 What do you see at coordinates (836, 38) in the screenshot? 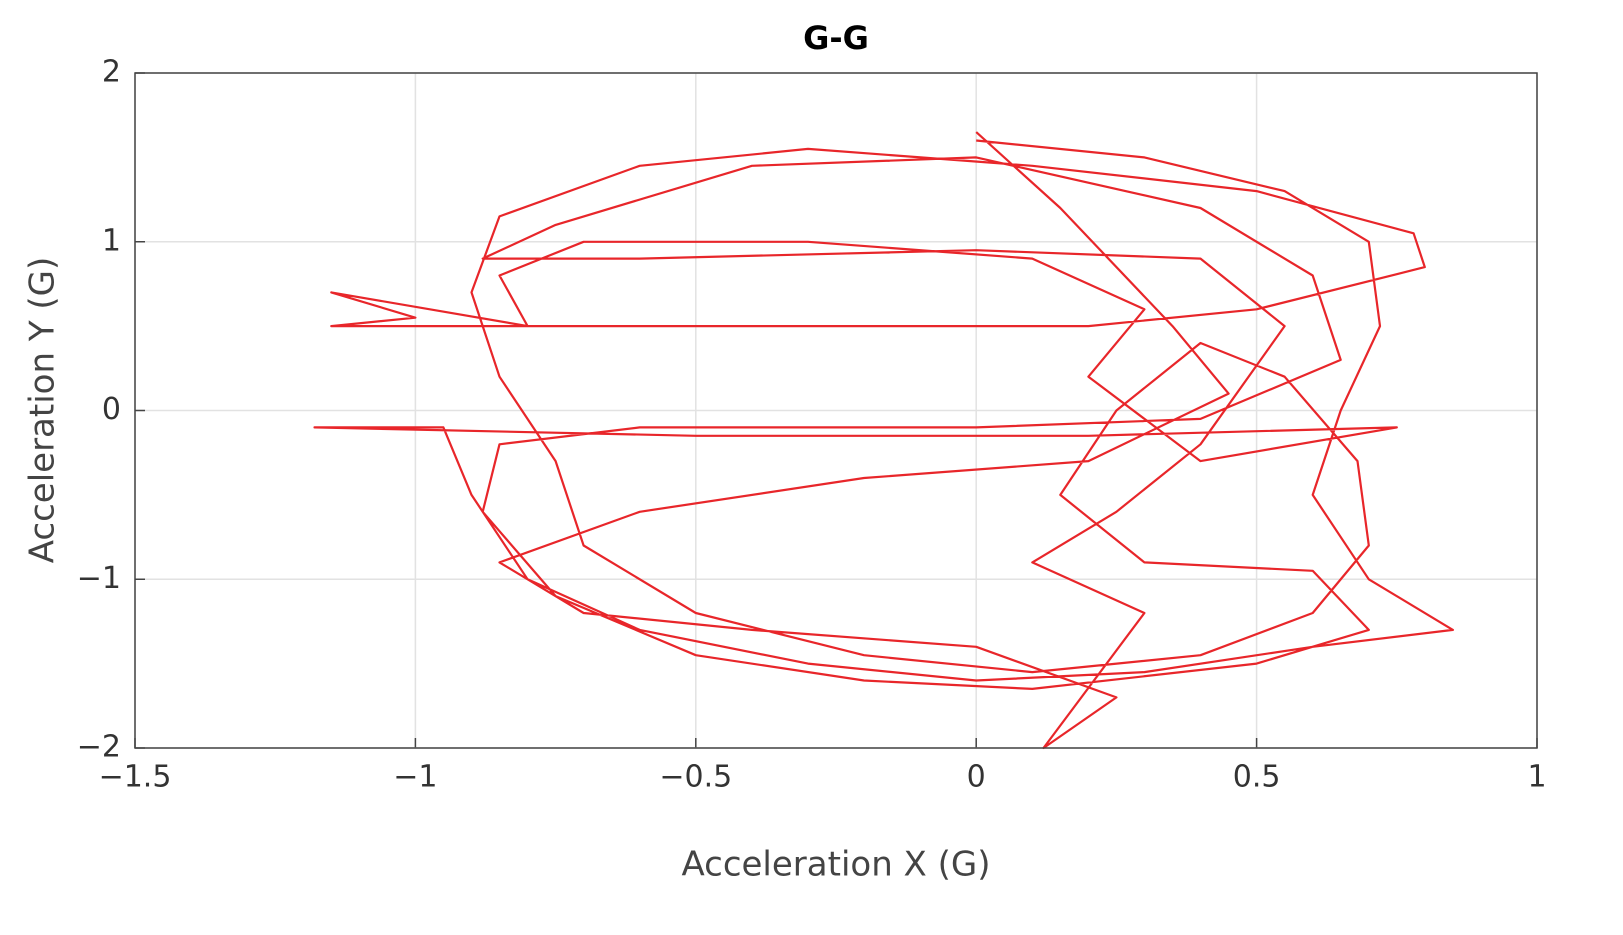
I see `chart-title: G-G` at bounding box center [836, 38].